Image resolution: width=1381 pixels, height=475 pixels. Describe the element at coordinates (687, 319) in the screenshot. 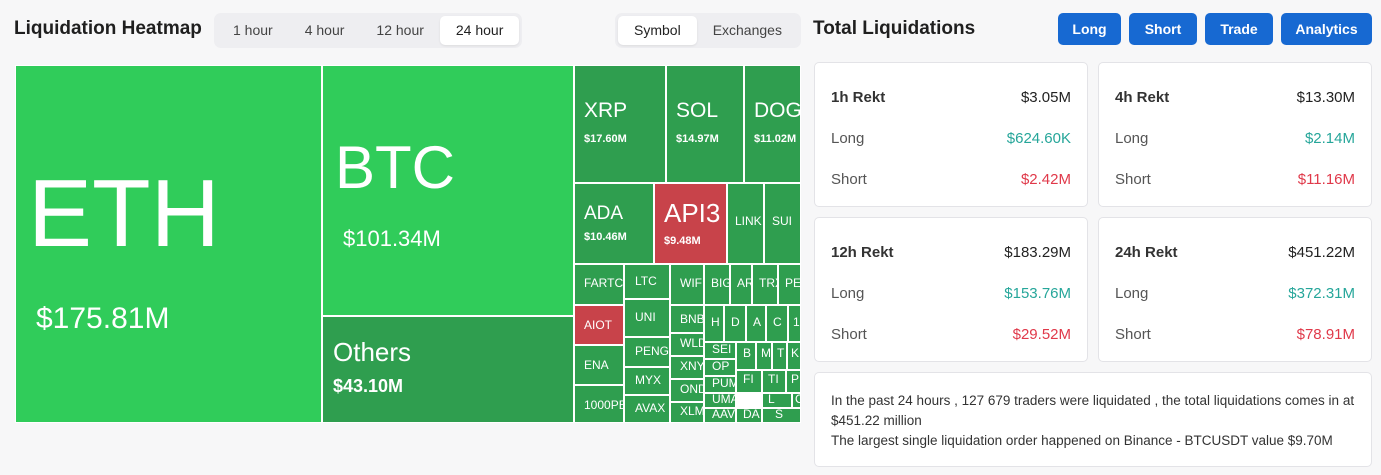

I see `treemap-cell-bnb: BNB` at that location.